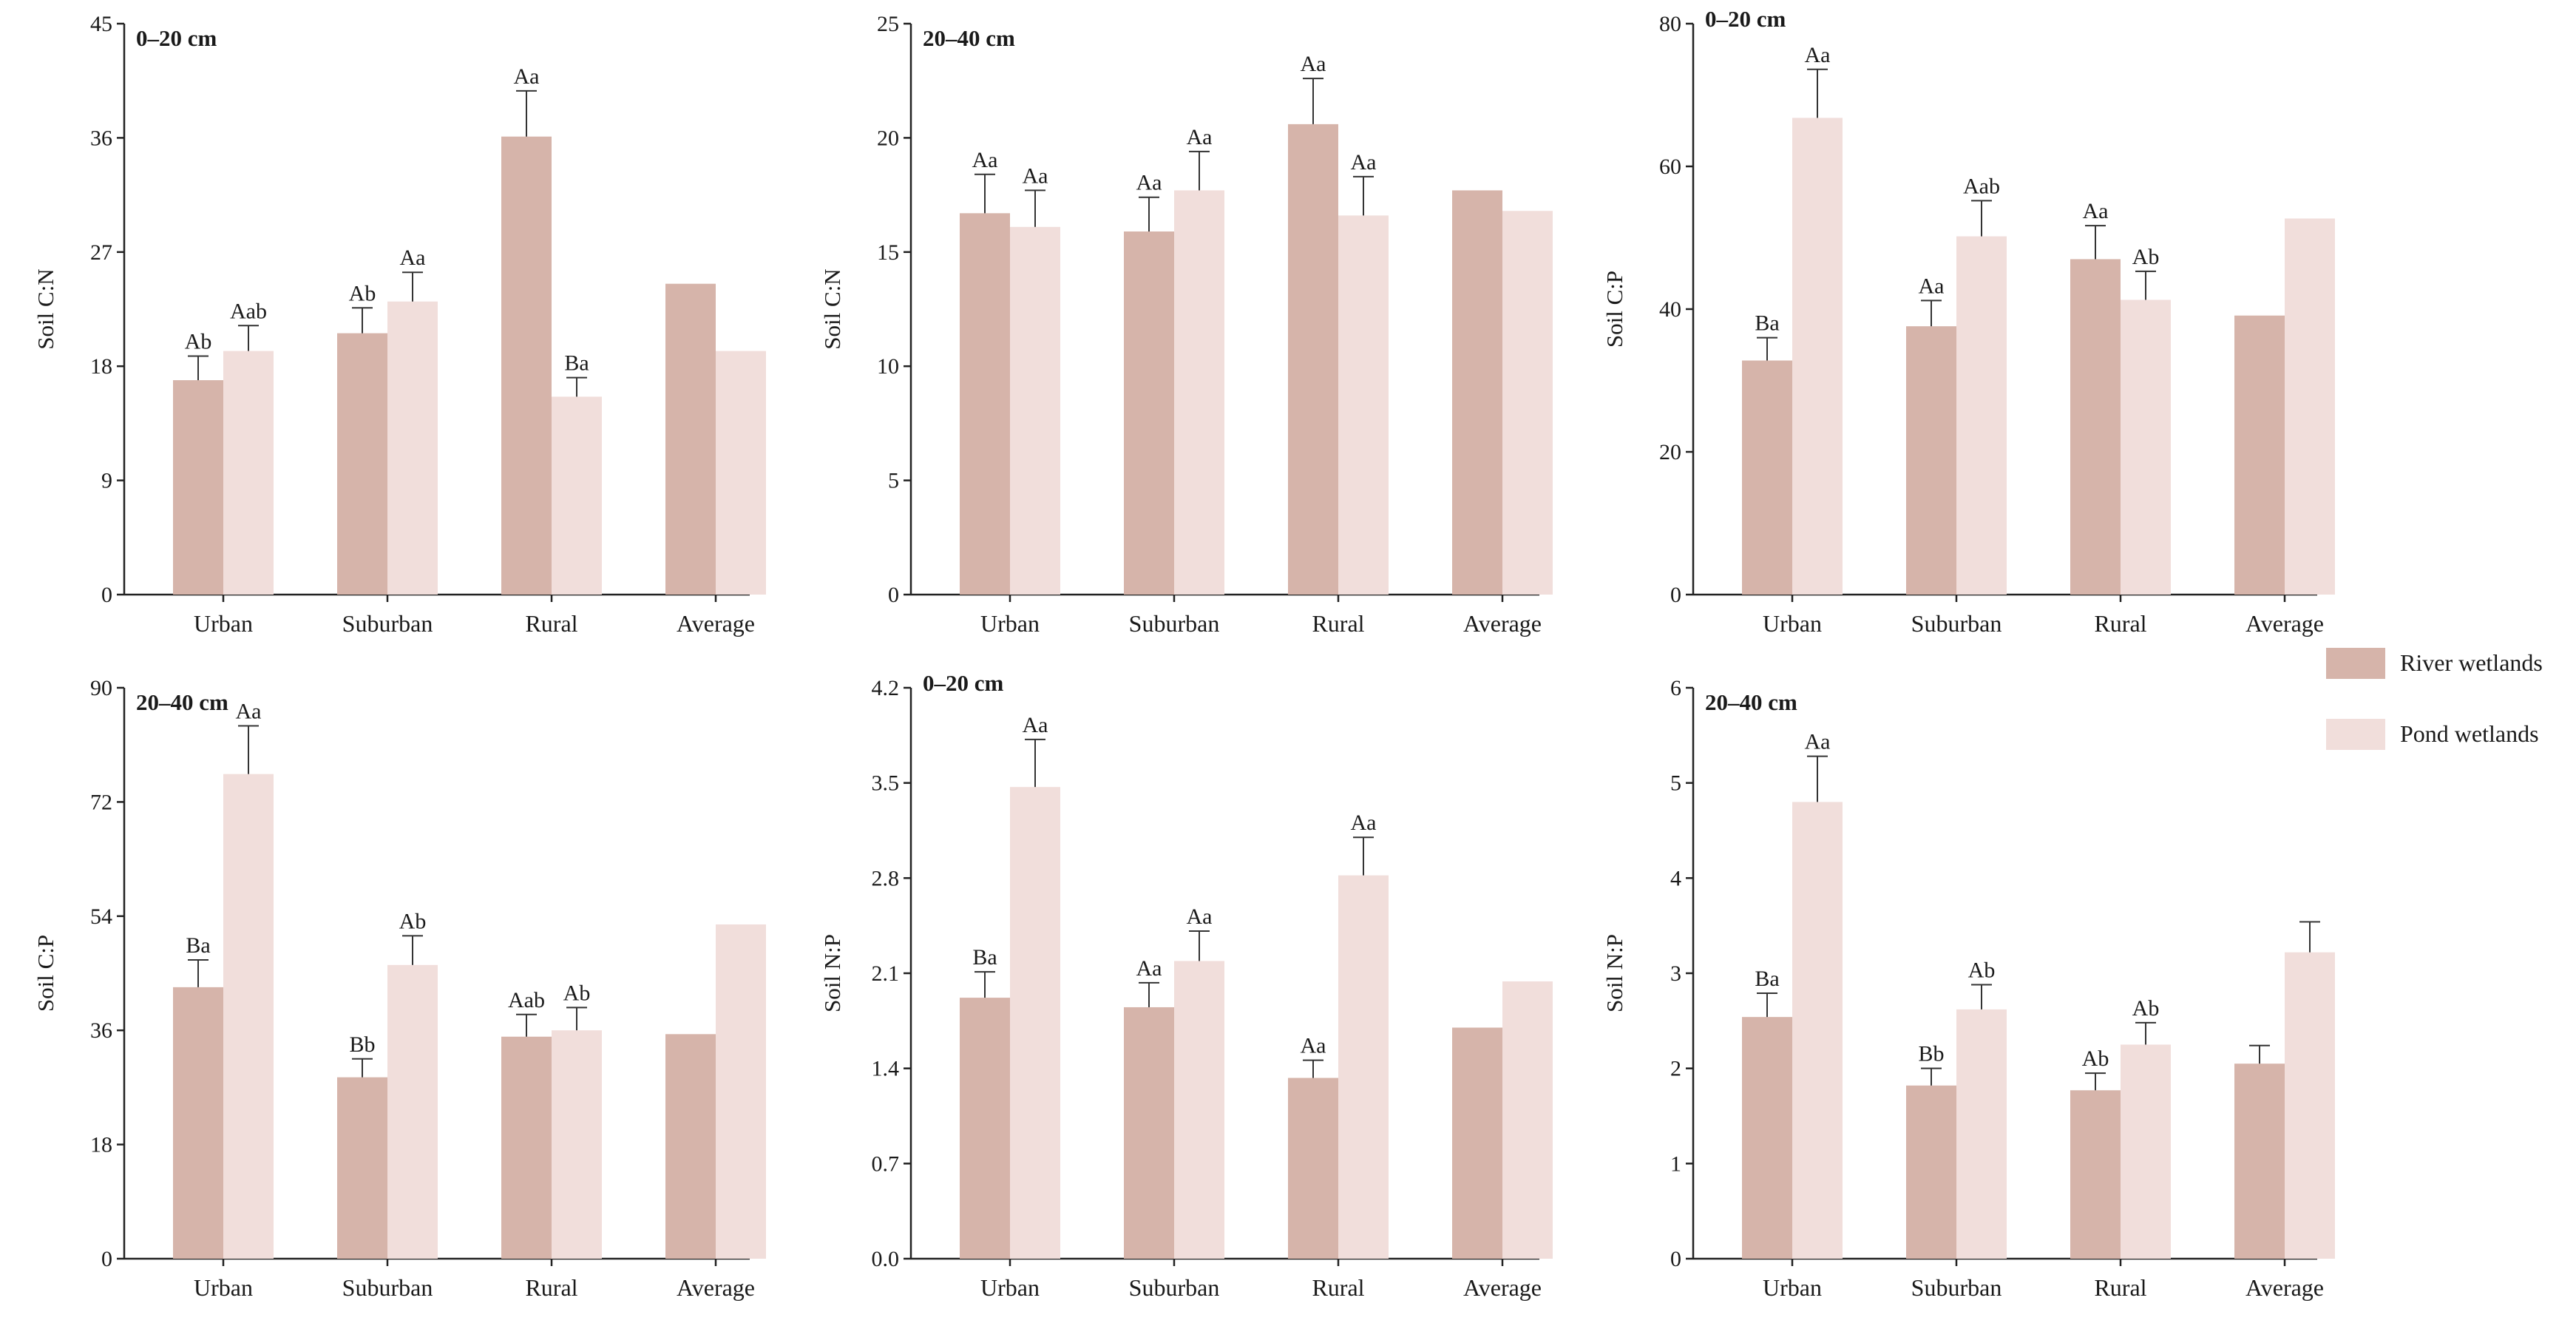  Describe the element at coordinates (888, 252) in the screenshot. I see `y-tick-label: 15` at that location.